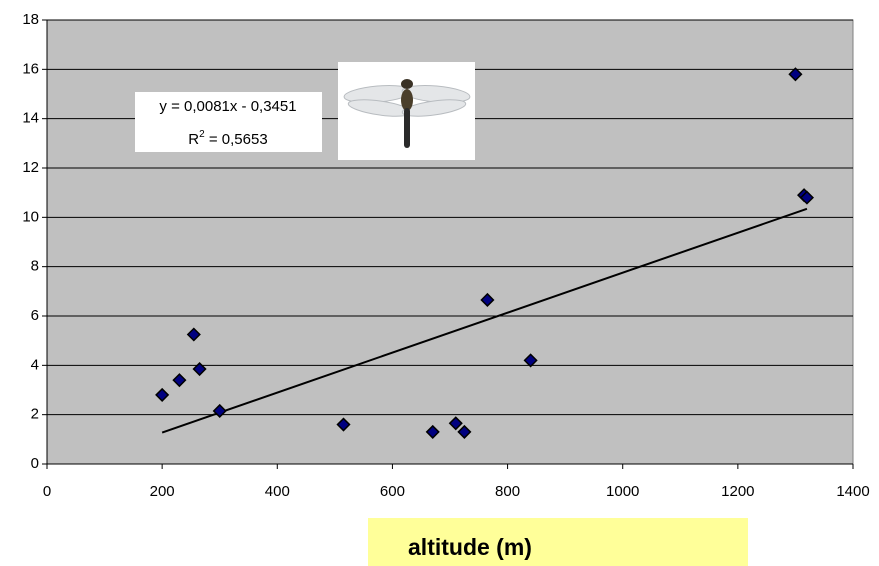 The image size is (879, 566). I want to click on y-tick-label: 12, so click(30, 167).